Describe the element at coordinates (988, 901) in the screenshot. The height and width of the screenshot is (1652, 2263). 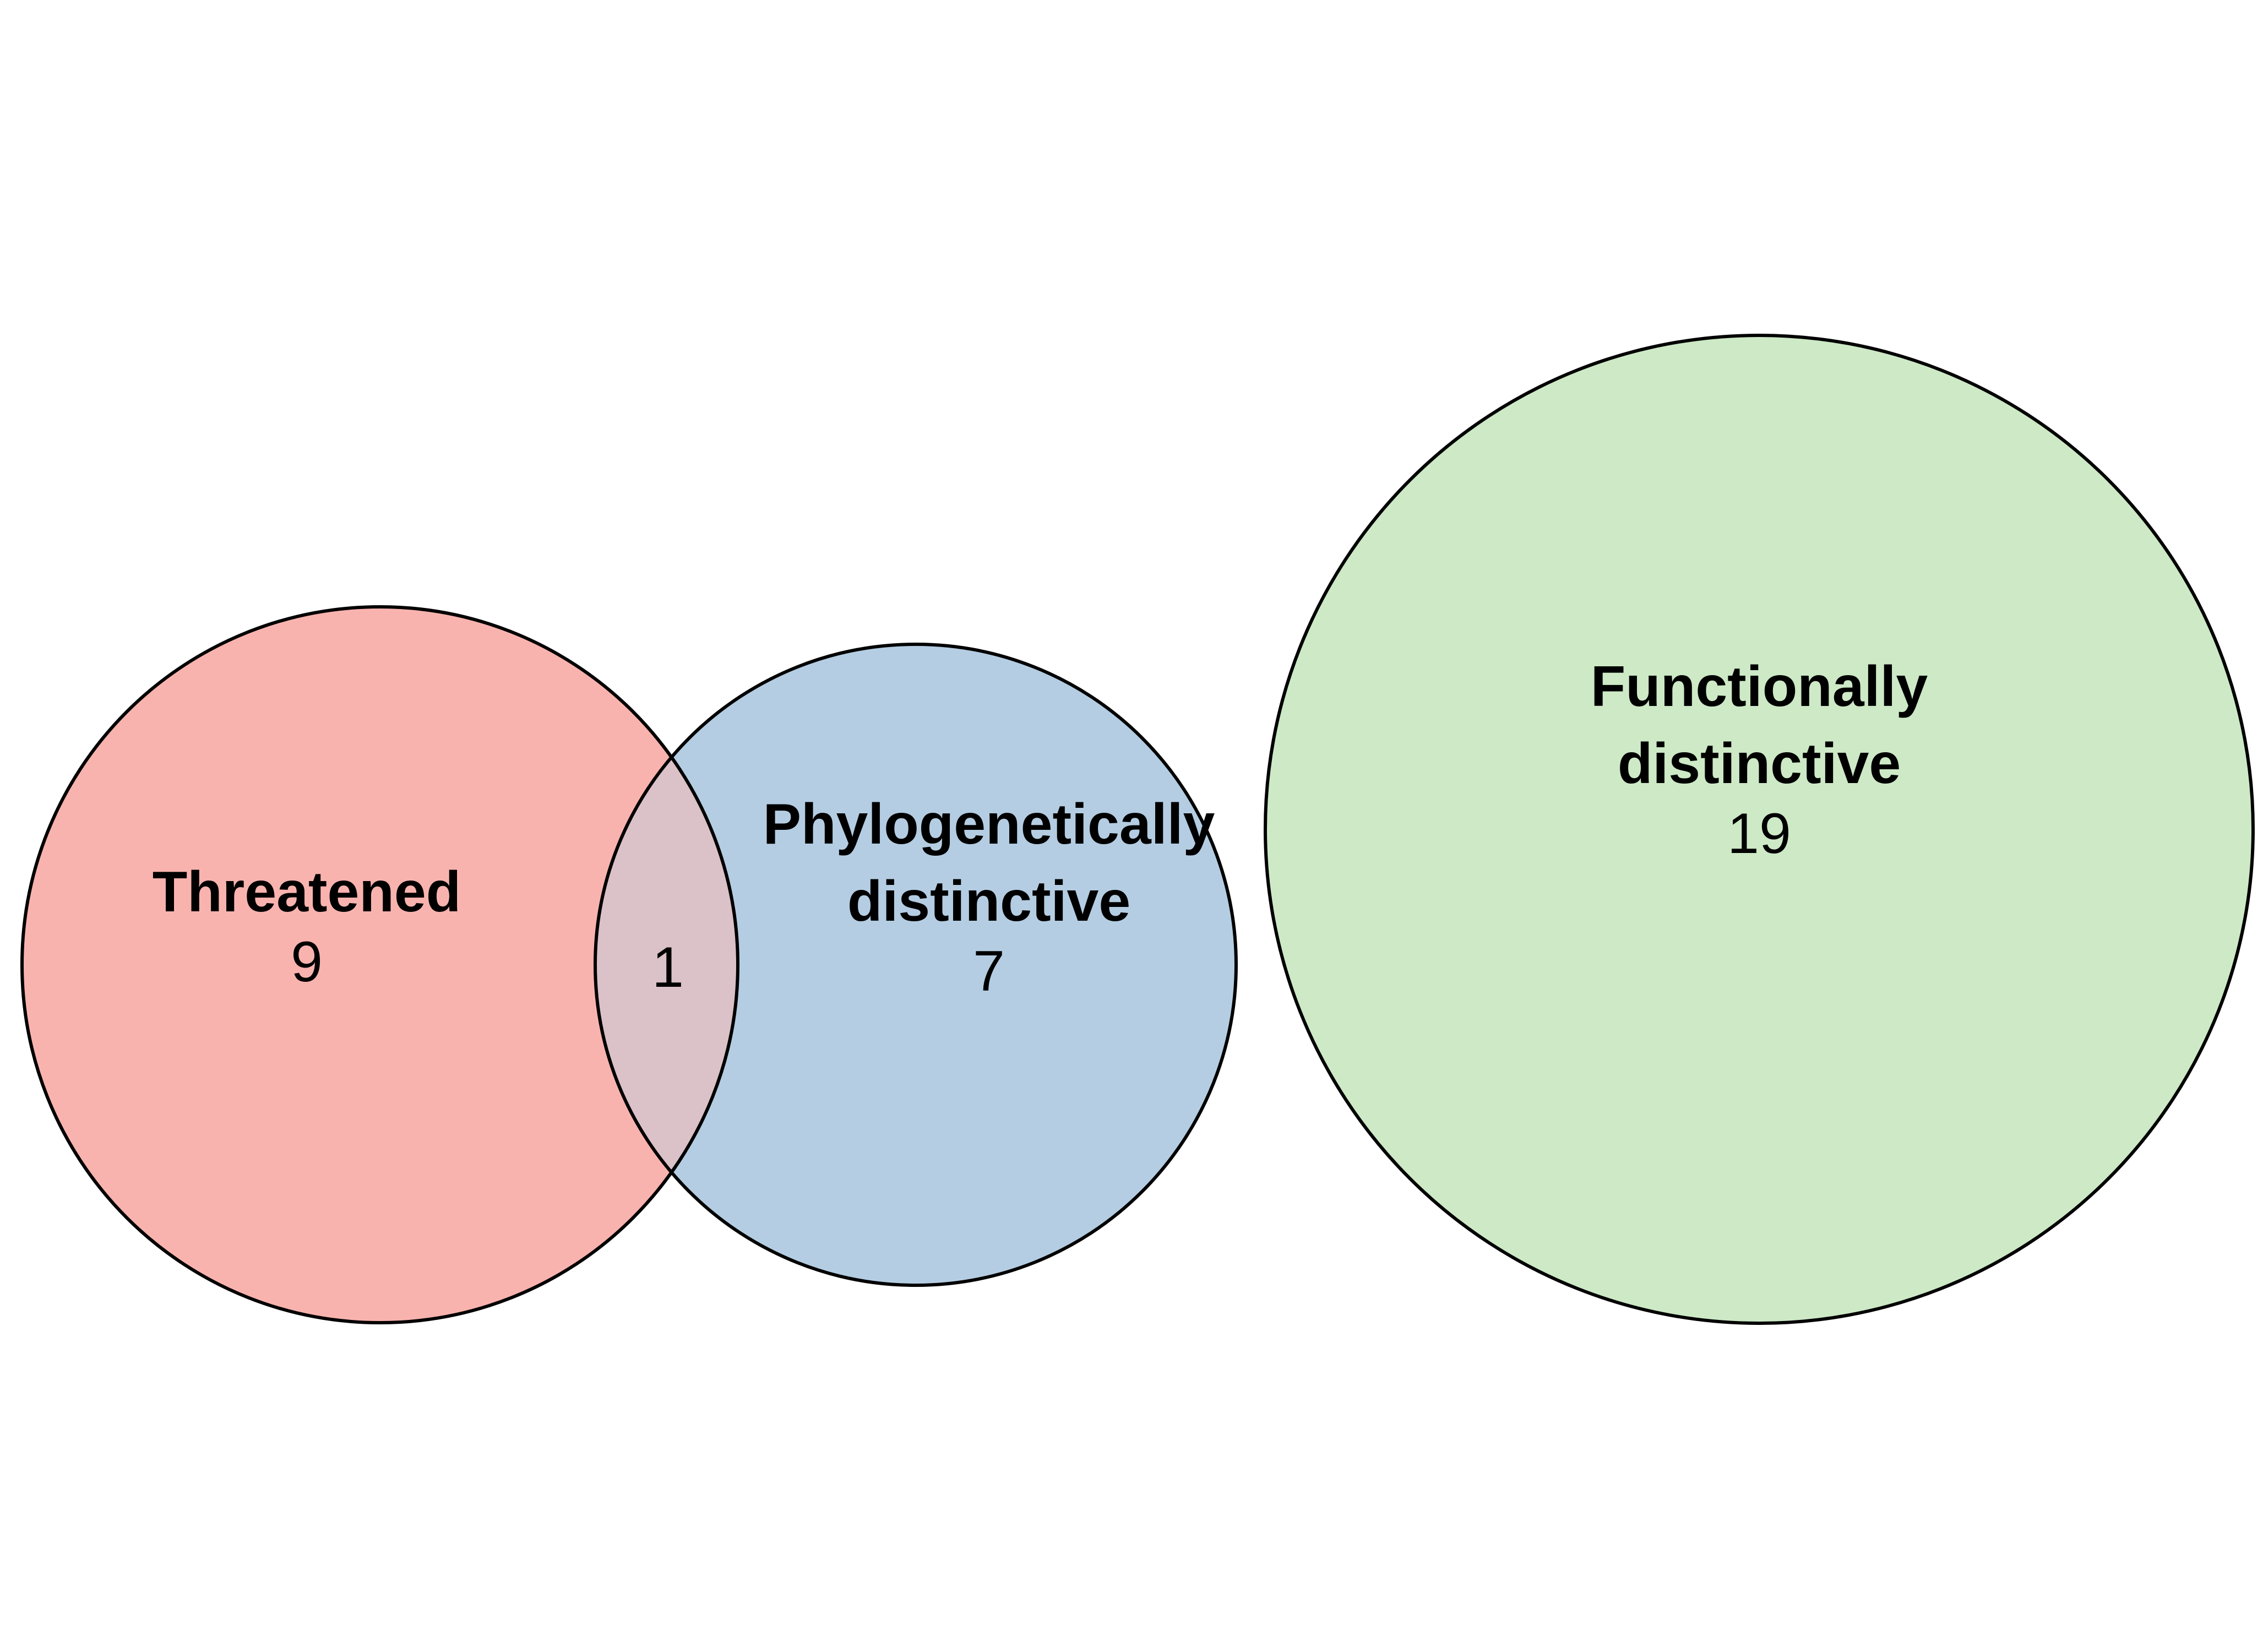
I see `phylogenetically-distinctive-label-line2: distinctive` at that location.